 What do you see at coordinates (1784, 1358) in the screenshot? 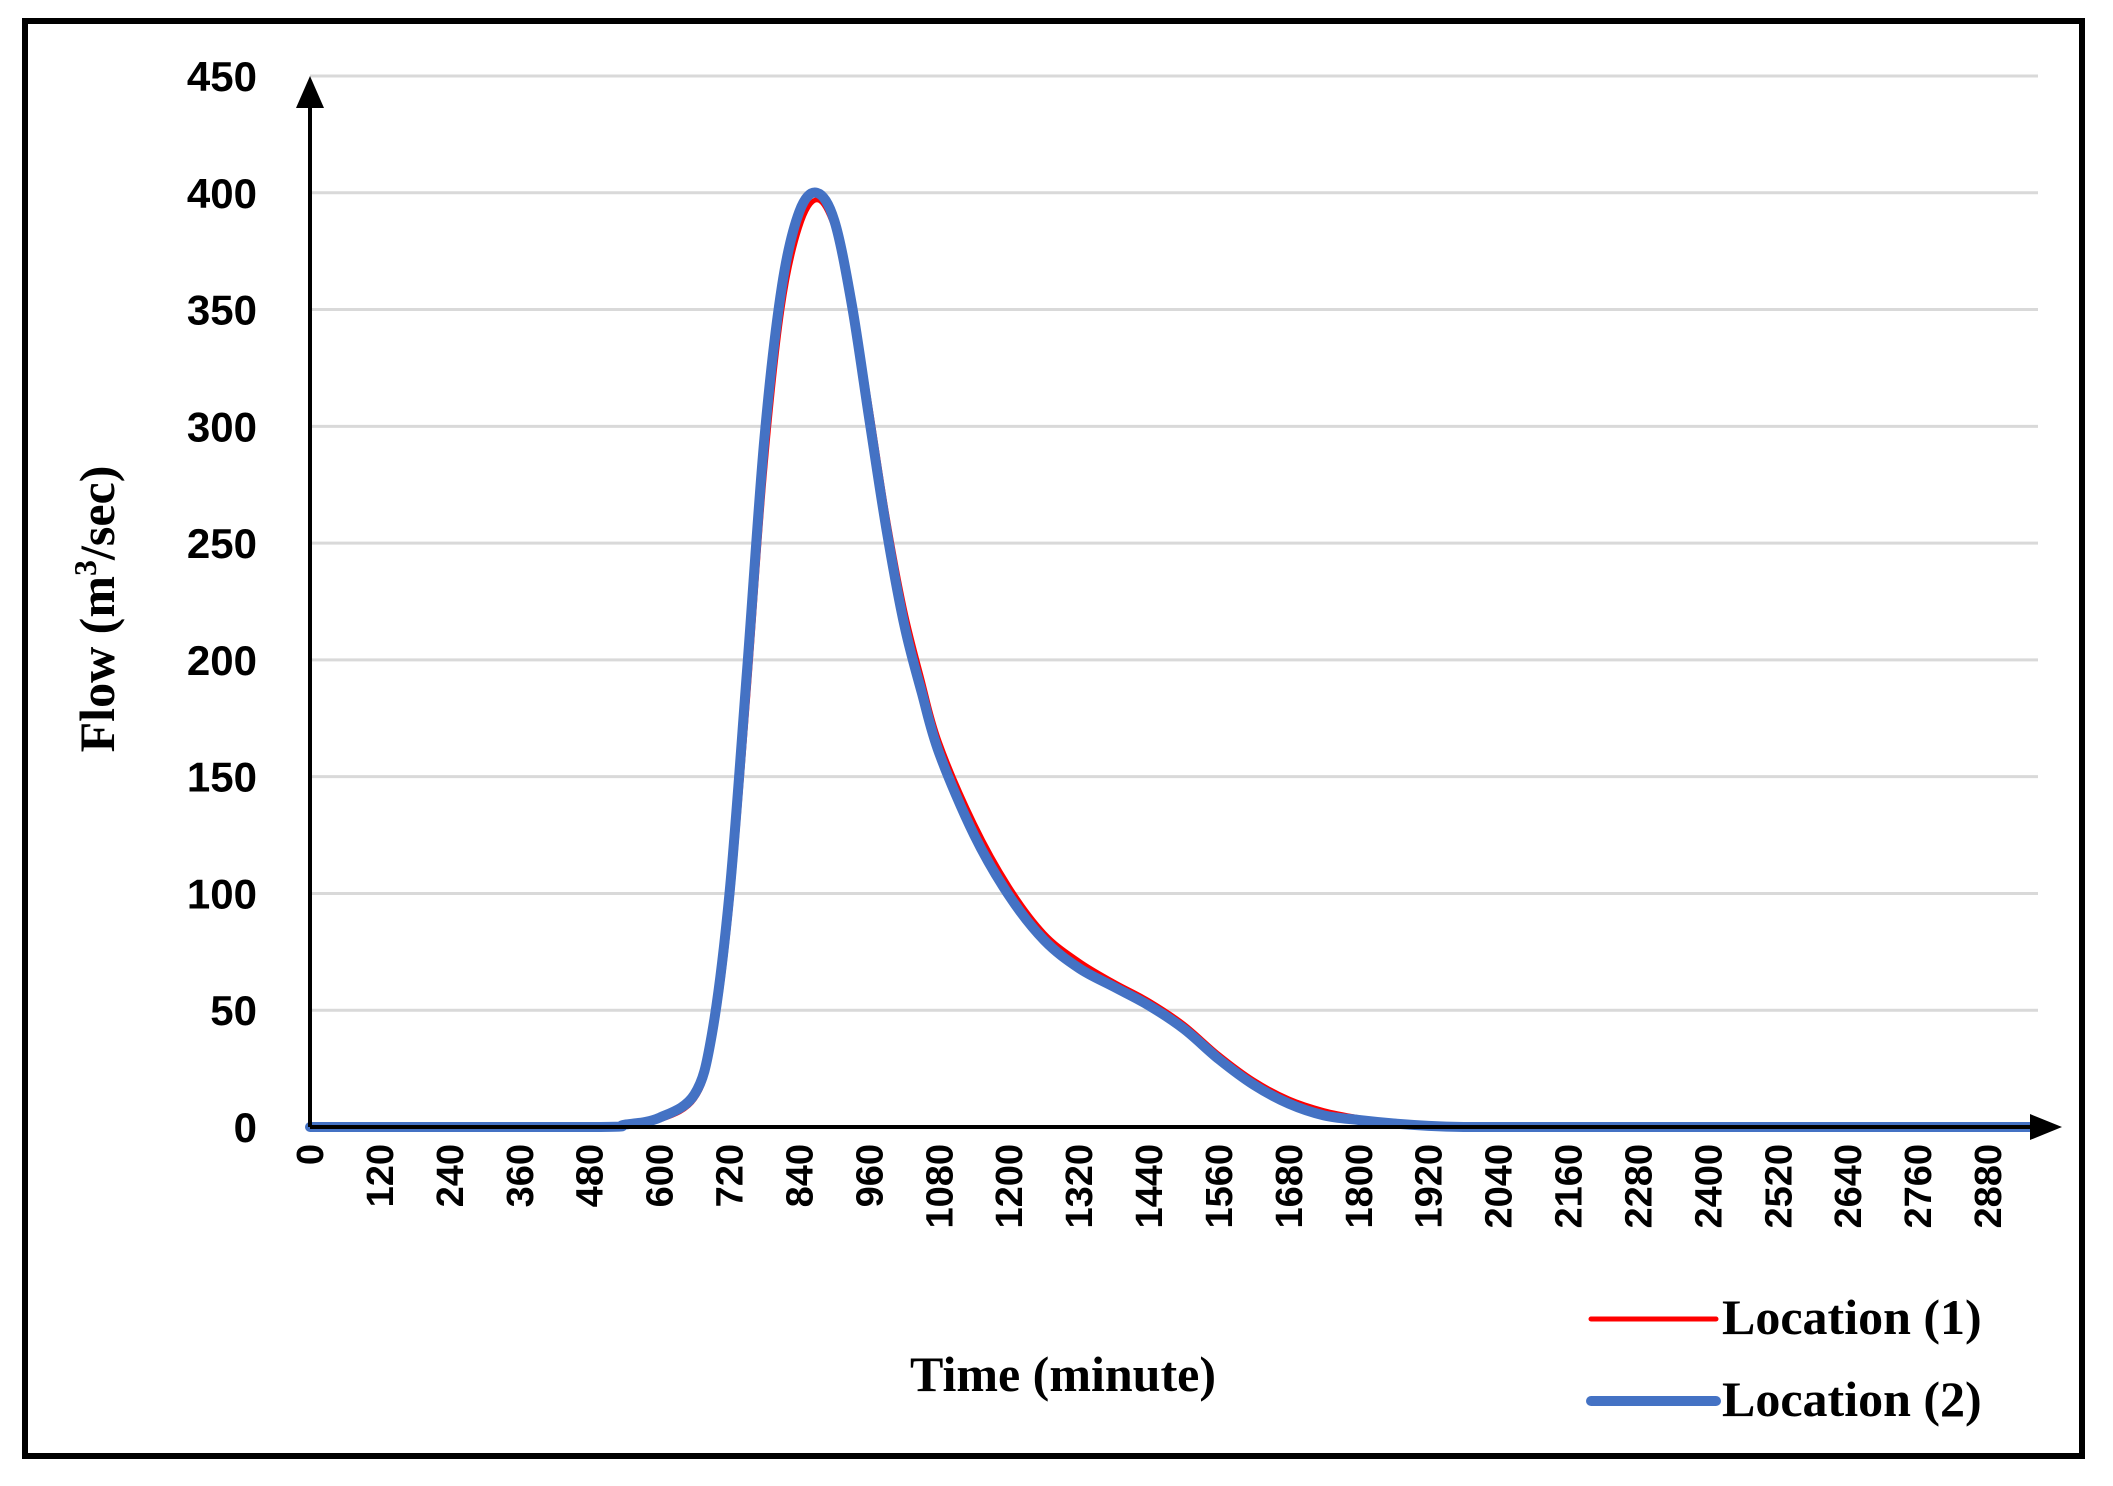
I see `legend: Location (1) Location (2)` at bounding box center [1784, 1358].